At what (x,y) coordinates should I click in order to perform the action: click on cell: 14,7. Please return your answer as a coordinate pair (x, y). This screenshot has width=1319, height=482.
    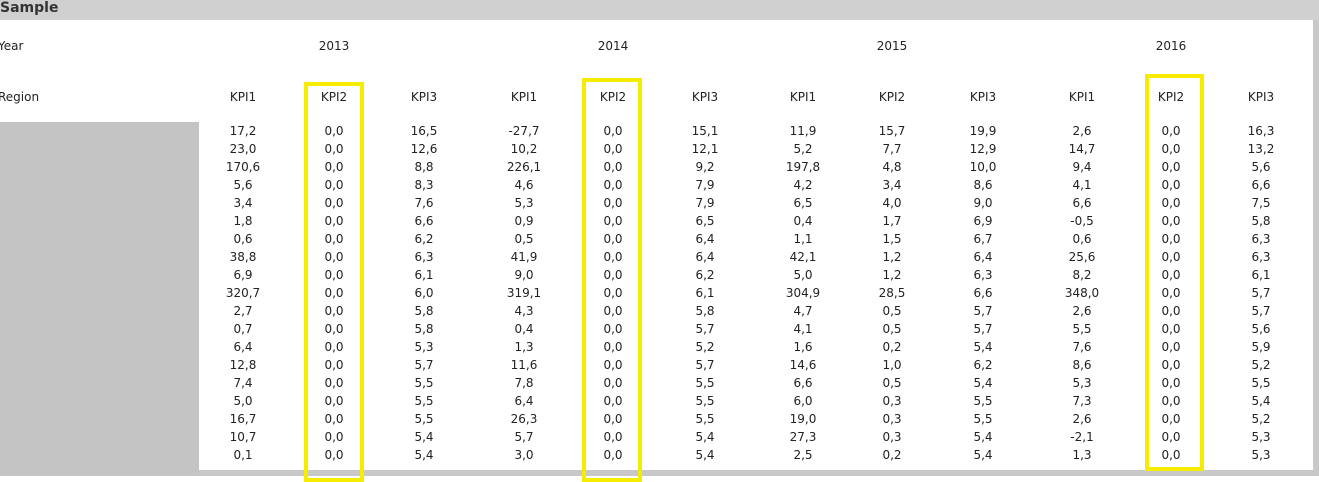
    Looking at the image, I should click on (1082, 149).